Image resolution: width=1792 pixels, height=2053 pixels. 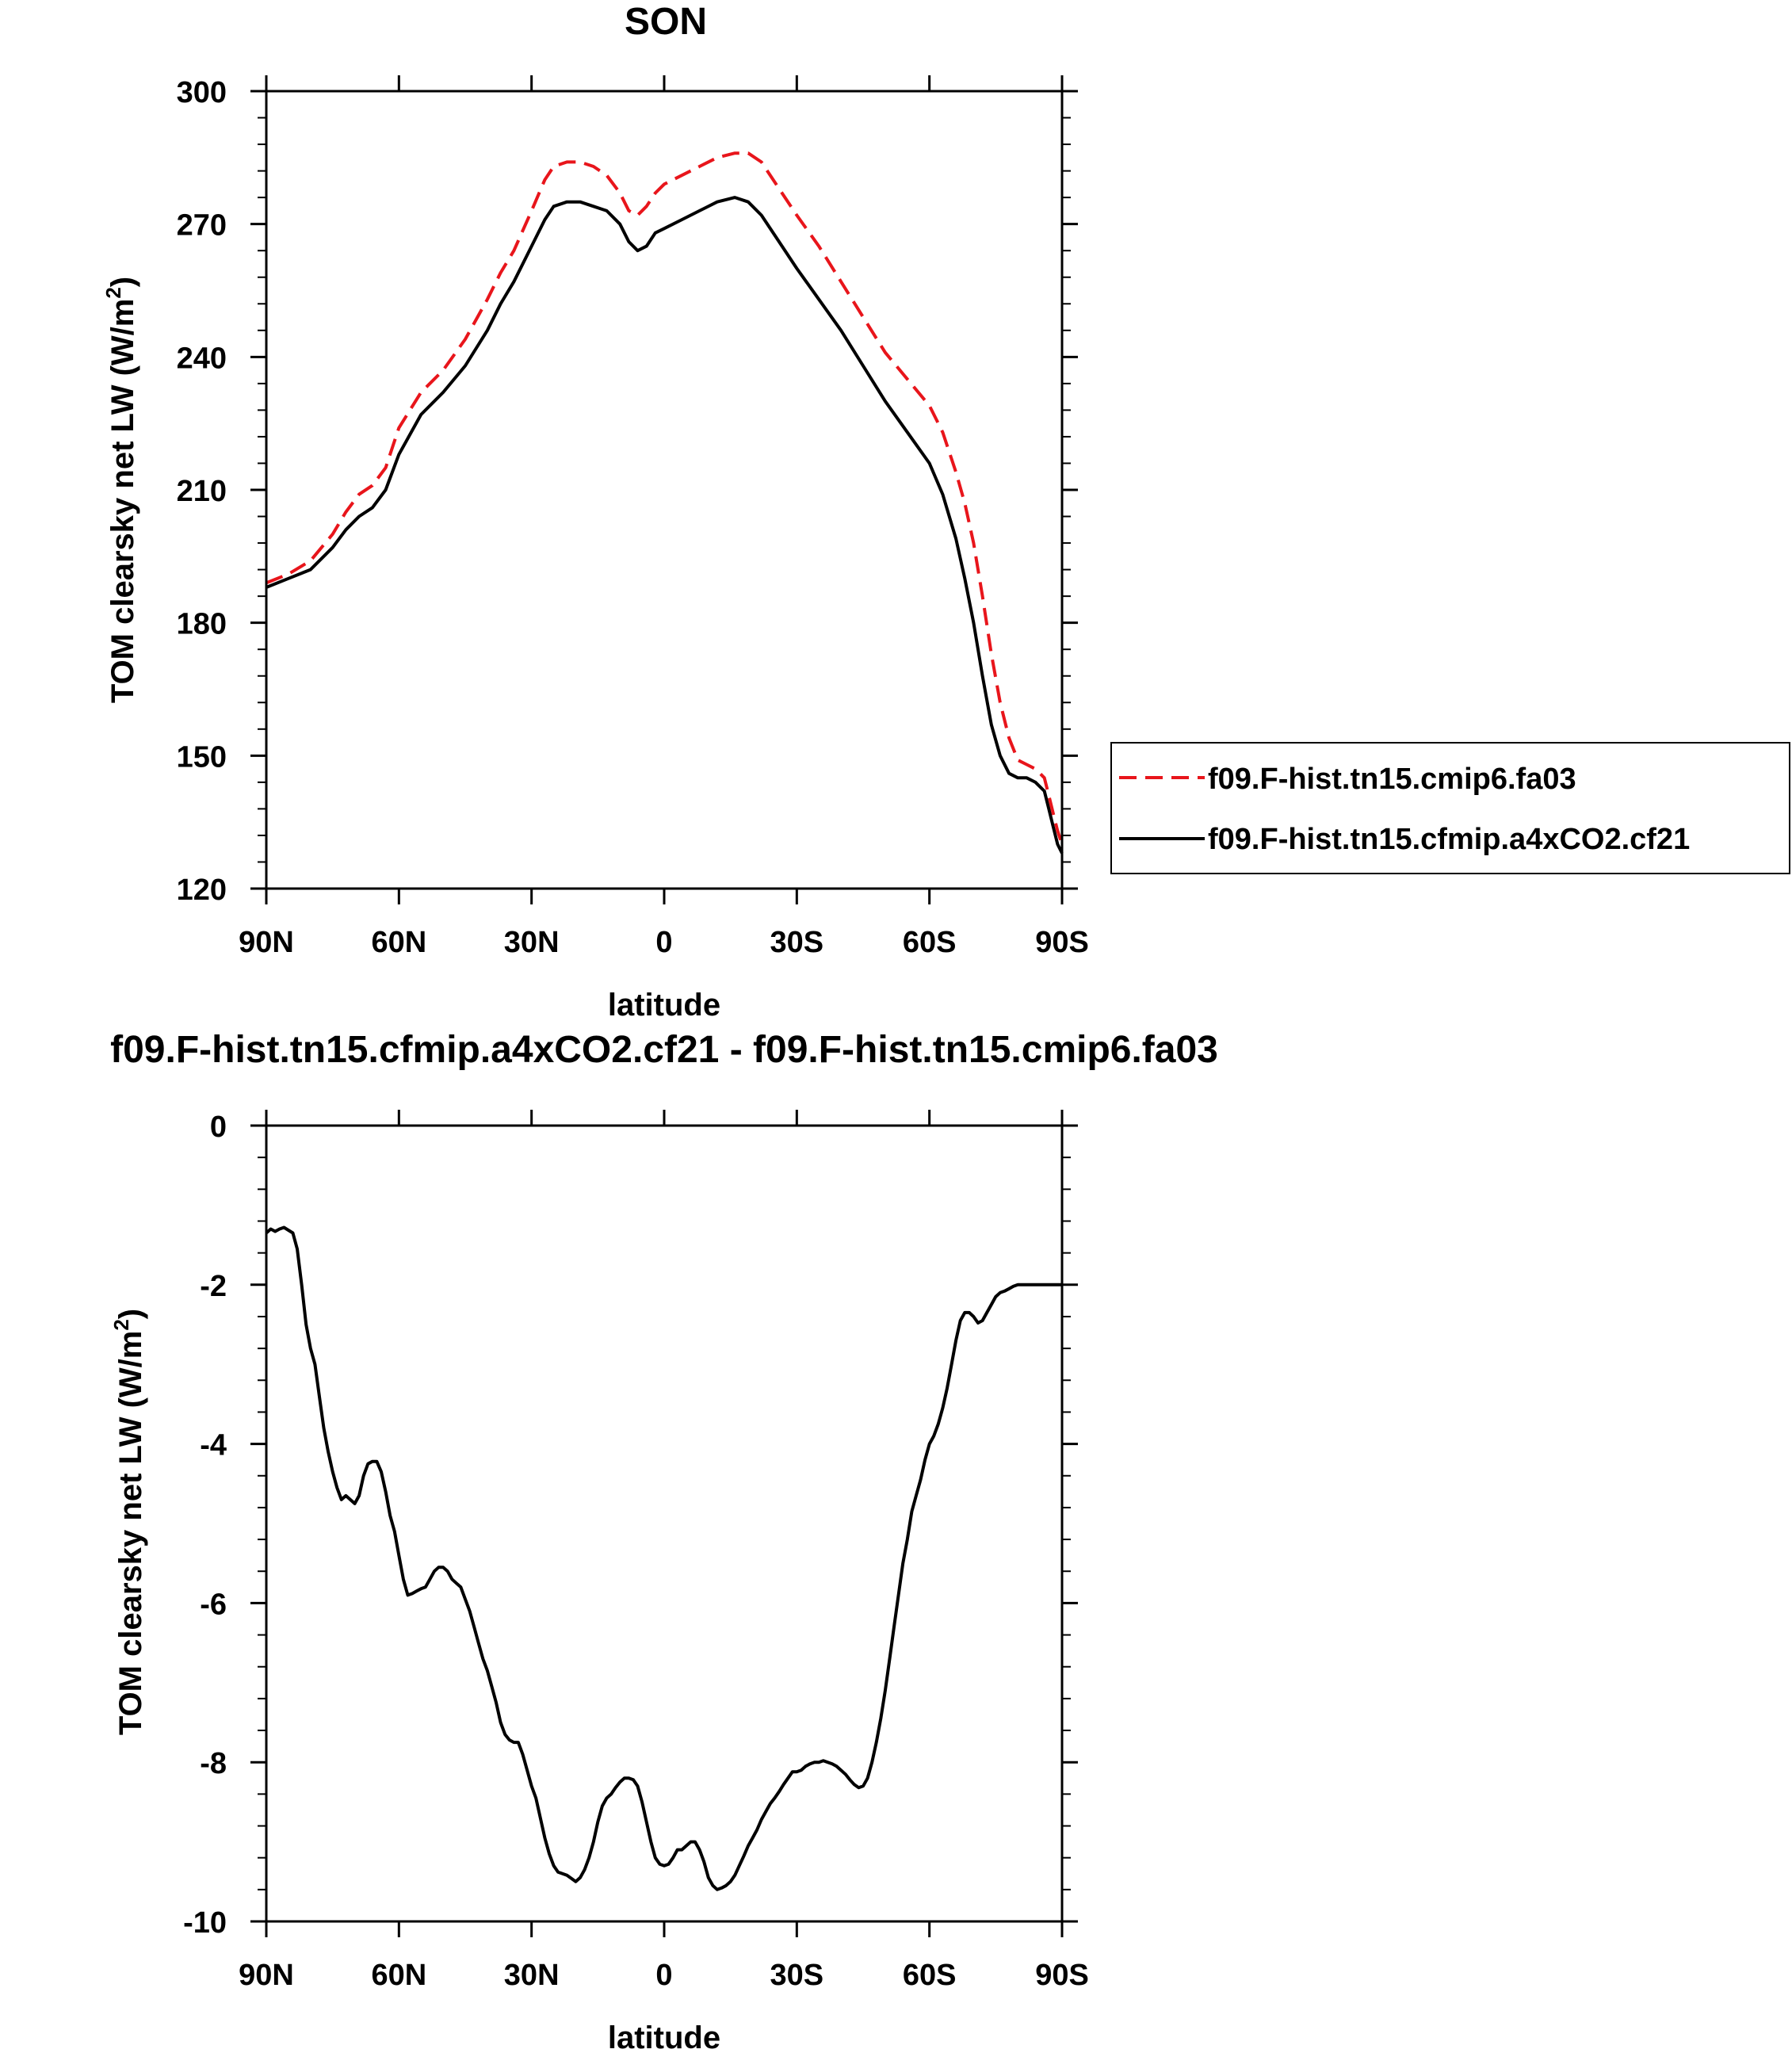 What do you see at coordinates (205, 1923) in the screenshot?
I see `y-tick-label: -10` at bounding box center [205, 1923].